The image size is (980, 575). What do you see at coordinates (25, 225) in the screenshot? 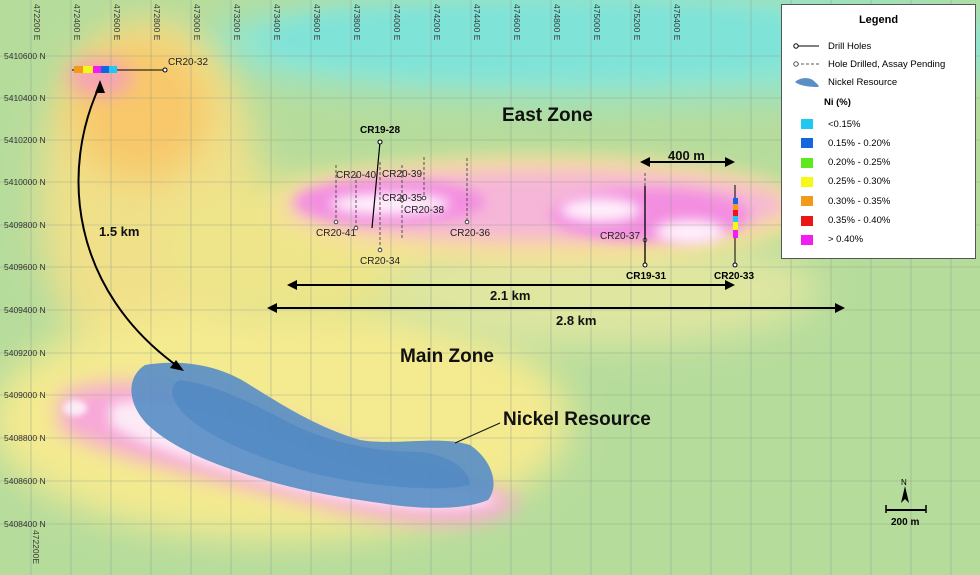
I see `northing-label: 5409800 N` at bounding box center [25, 225].